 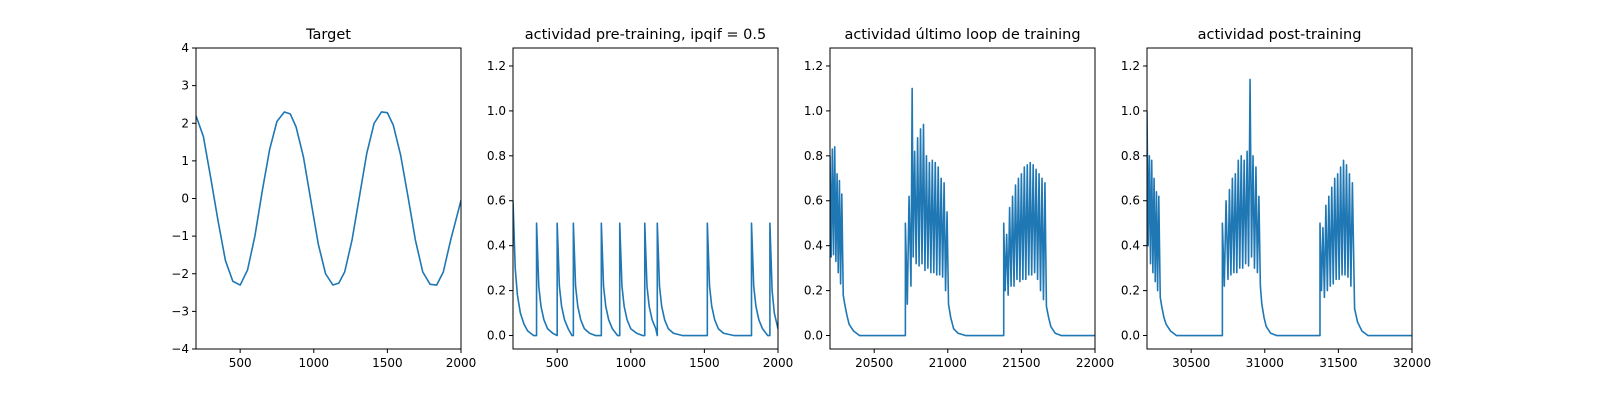 I want to click on y-tick-label: −2, so click(x=180, y=274).